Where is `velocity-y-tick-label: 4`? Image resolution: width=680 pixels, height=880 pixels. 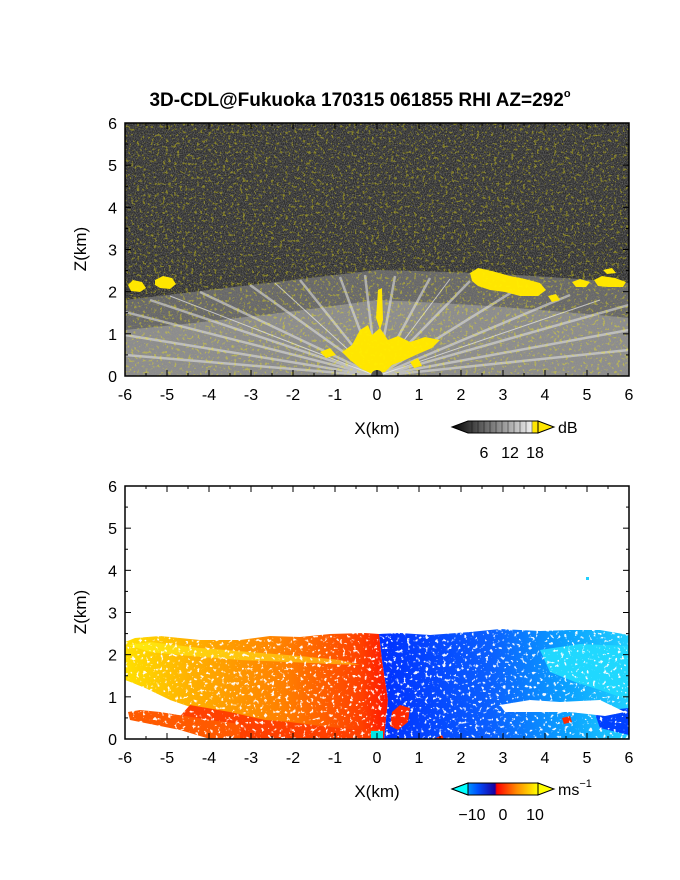 velocity-y-tick-label: 4 is located at coordinates (112, 571).